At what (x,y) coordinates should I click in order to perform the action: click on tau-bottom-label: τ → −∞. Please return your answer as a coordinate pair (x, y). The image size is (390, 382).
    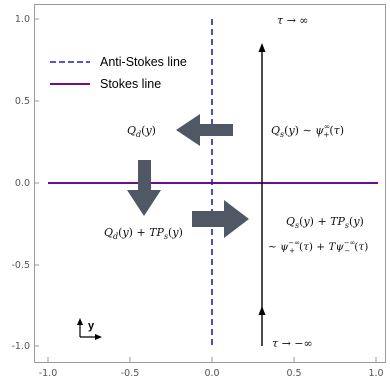
    Looking at the image, I should click on (292, 343).